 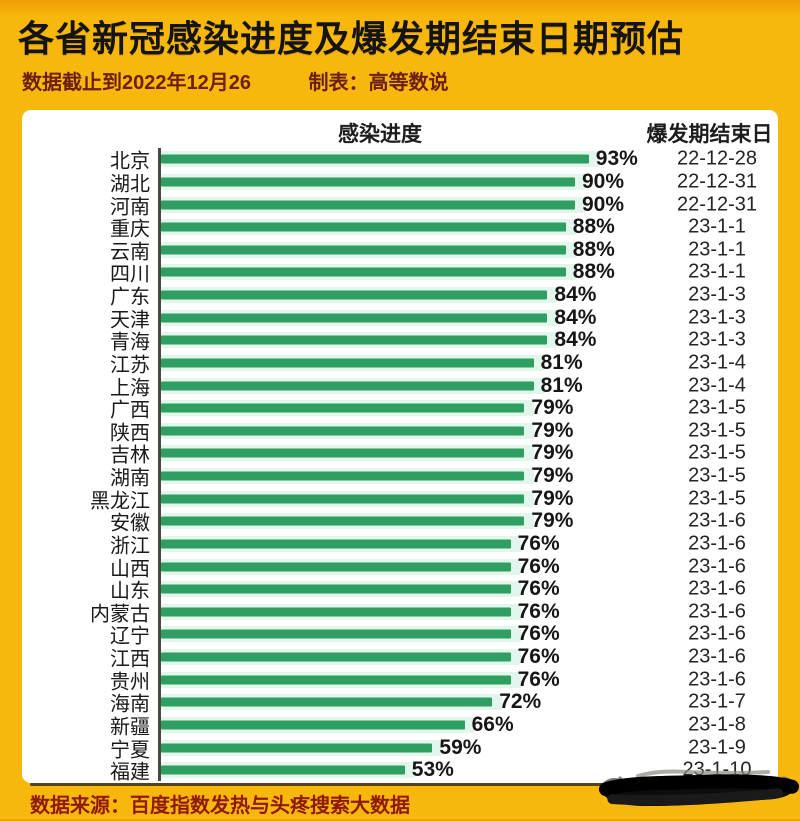 I want to click on province-label: 内蒙古, so click(x=120, y=614).